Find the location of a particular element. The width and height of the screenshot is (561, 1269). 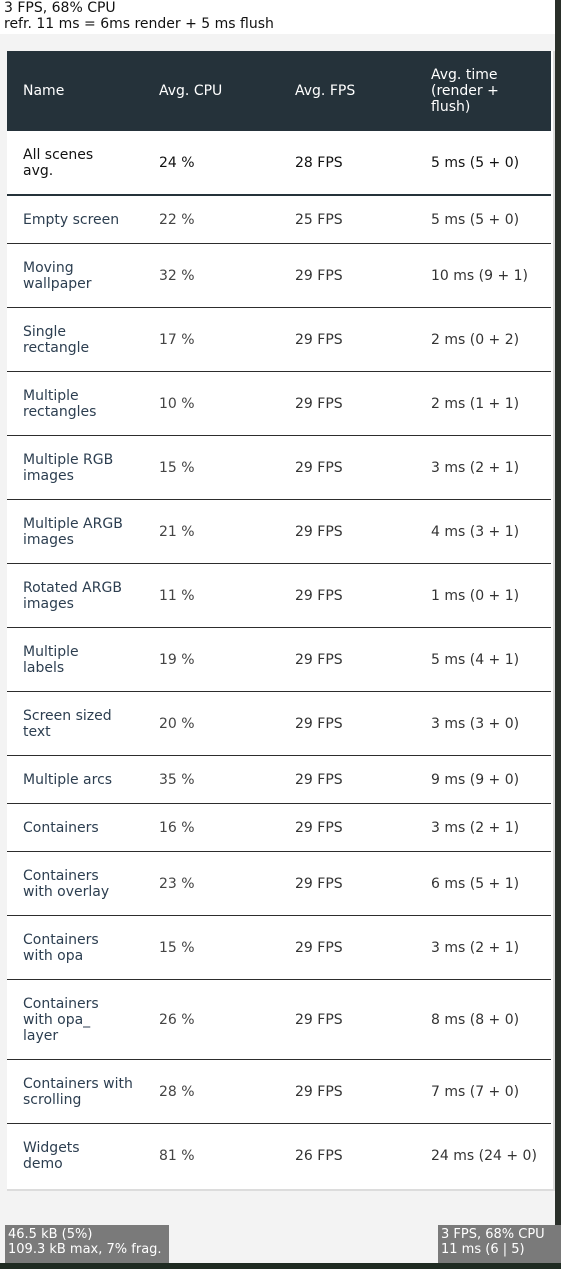

row-name: Containers with opa is located at coordinates (75, 947).